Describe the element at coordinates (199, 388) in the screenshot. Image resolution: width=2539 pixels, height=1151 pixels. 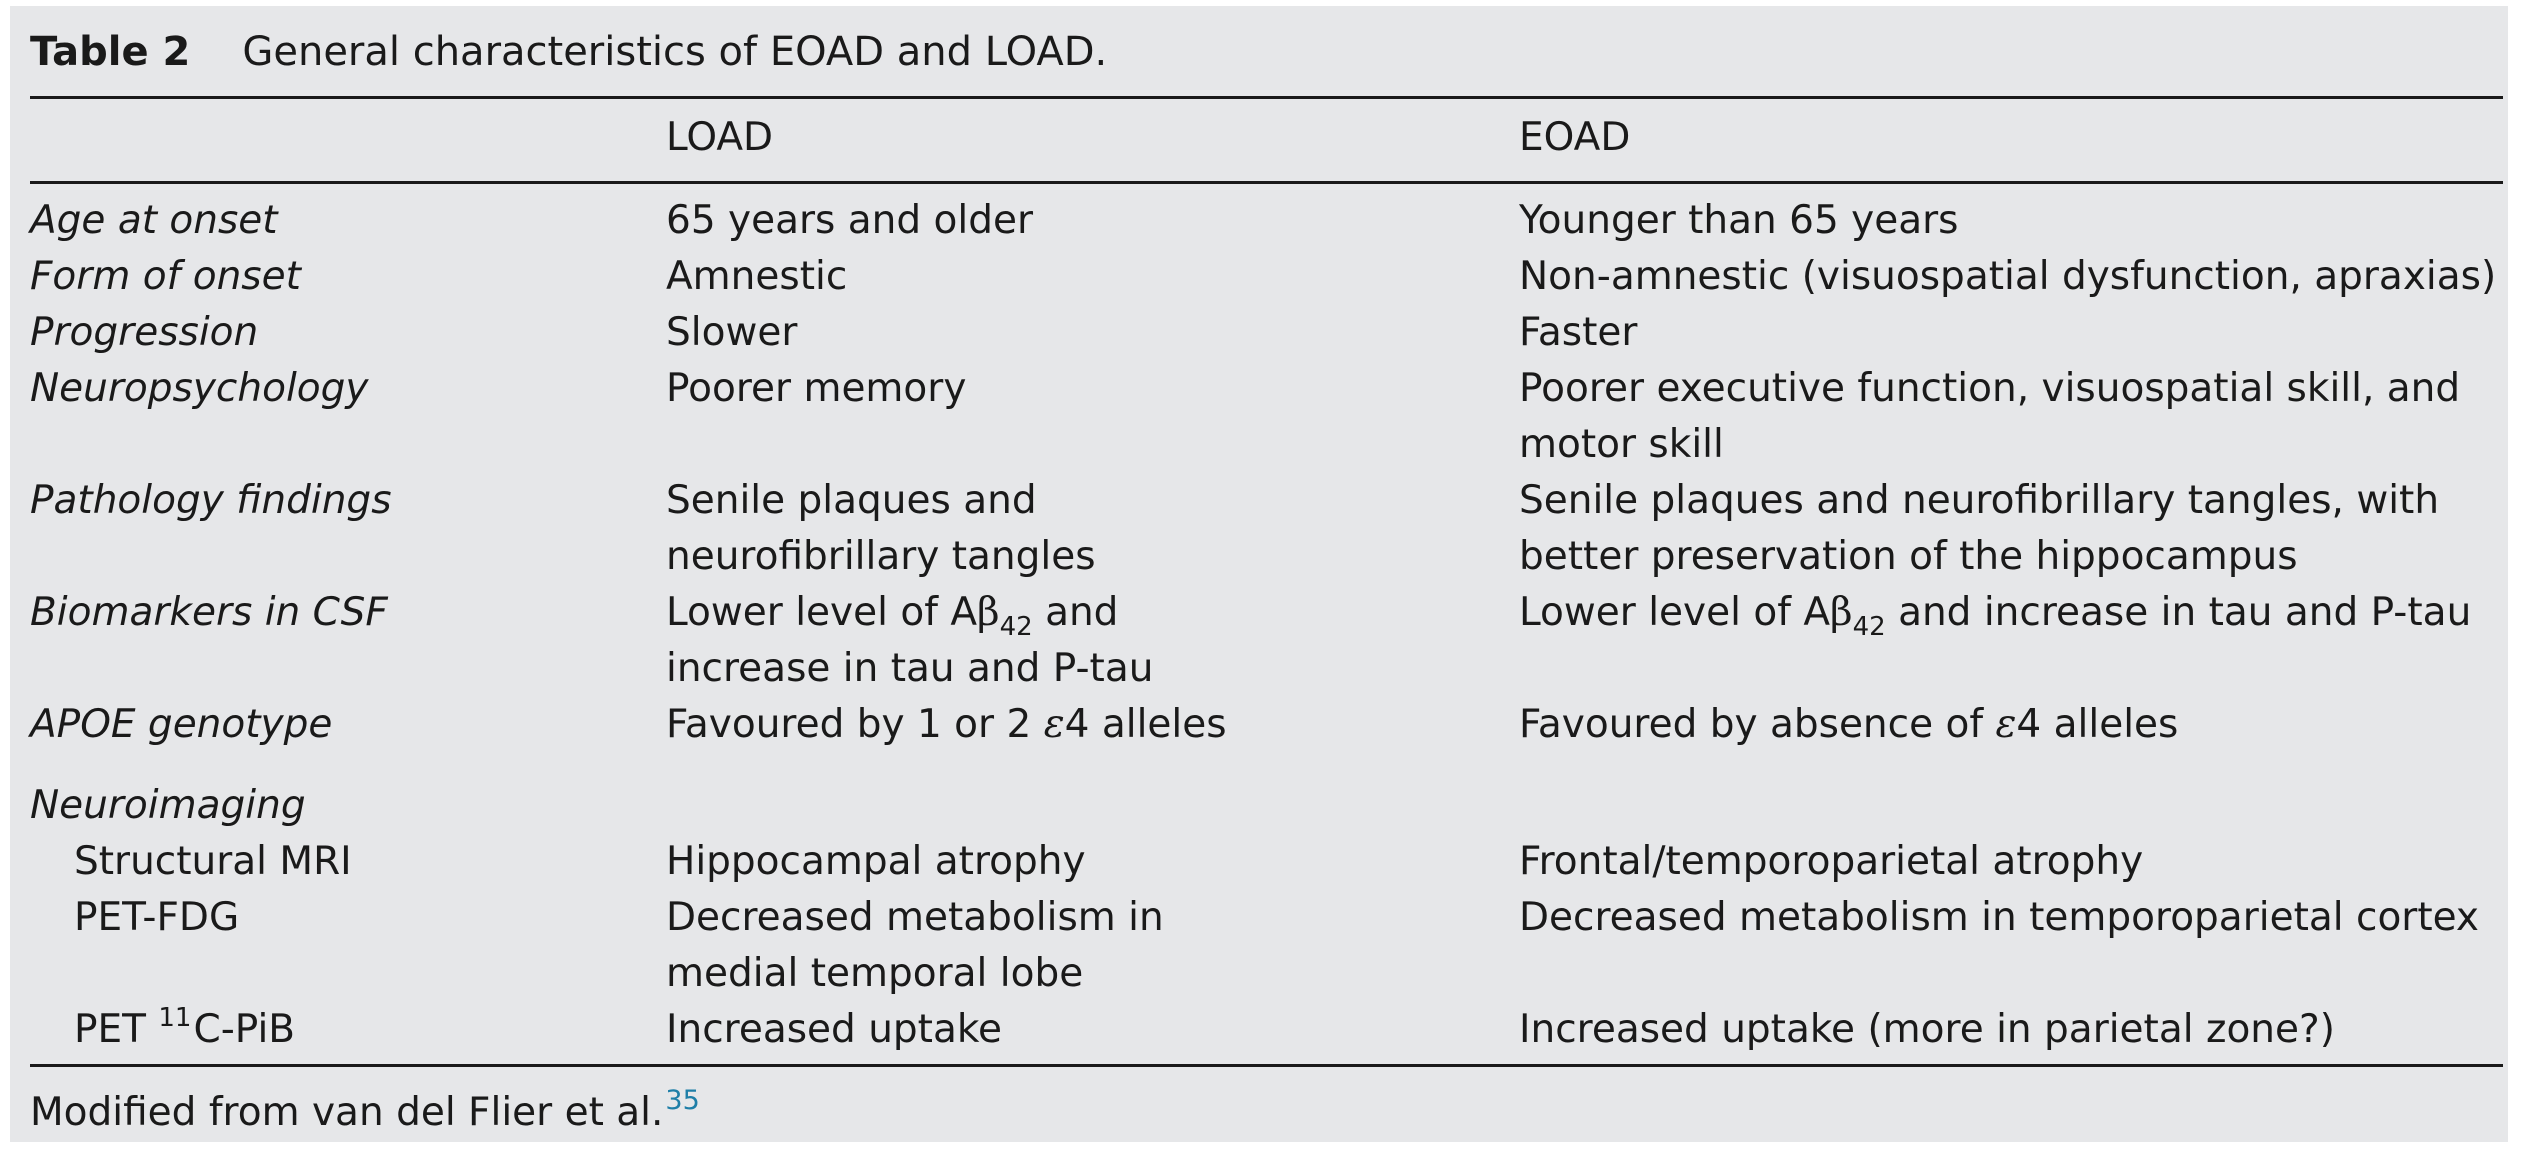
I see `row-label-neuropsychology: Neuropsychology` at that location.